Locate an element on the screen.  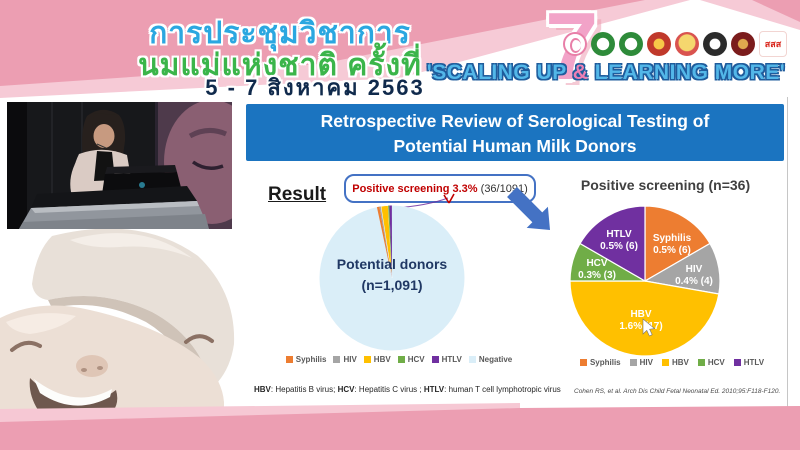
hiv-slice-label: HIV 0.4% (4) is located at coordinates (694, 275).